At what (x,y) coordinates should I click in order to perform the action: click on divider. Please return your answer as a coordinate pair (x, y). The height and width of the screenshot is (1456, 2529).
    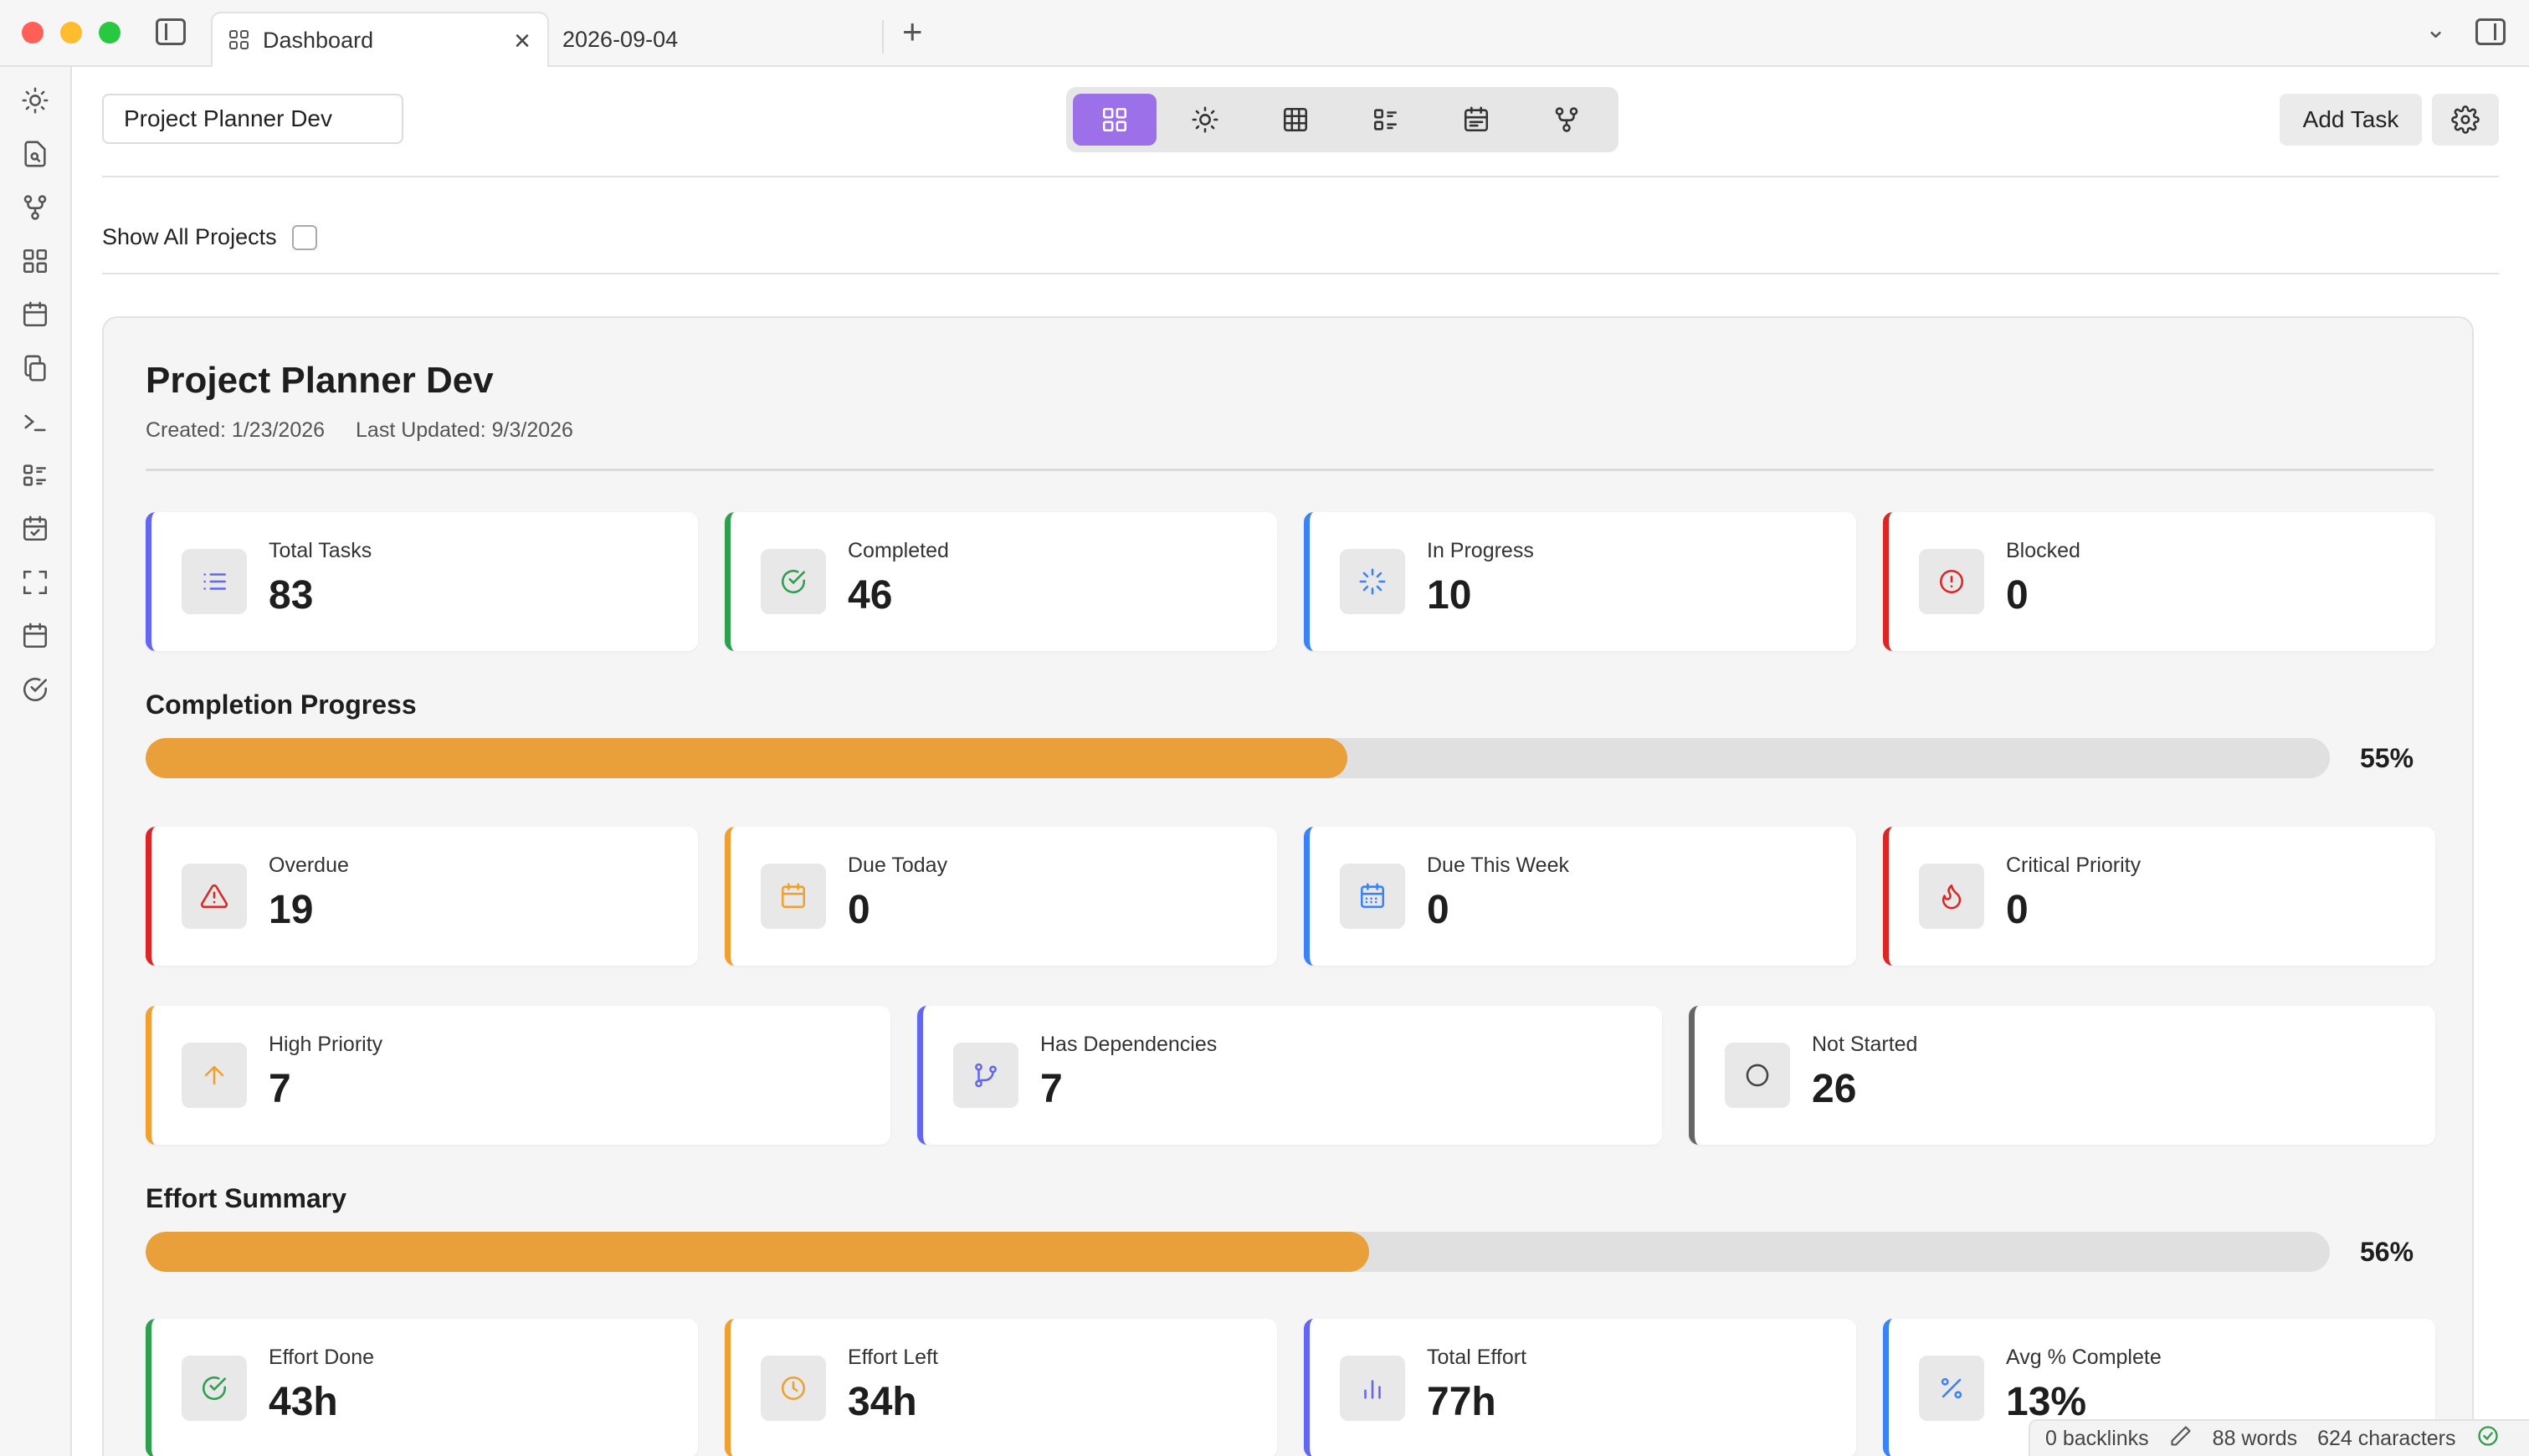
    Looking at the image, I should click on (1300, 177).